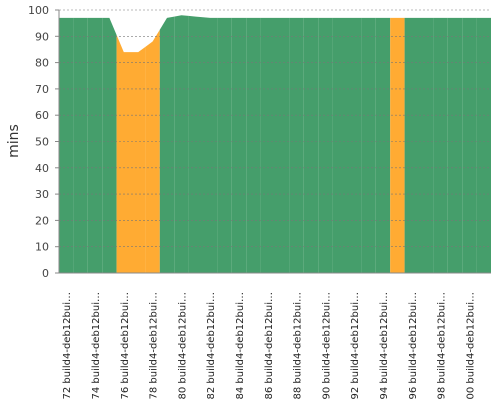 The image size is (500, 400). I want to click on y-tick-label: 90, so click(42, 36).